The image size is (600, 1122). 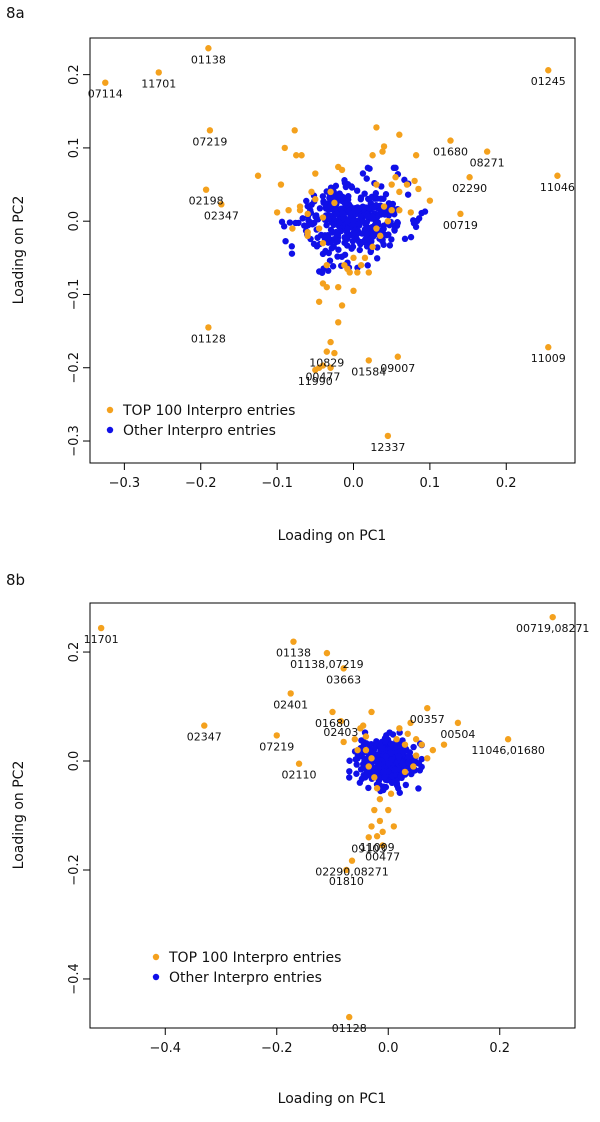 What do you see at coordinates (469, 188) in the screenshot?
I see `point-label: 02290` at bounding box center [469, 188].